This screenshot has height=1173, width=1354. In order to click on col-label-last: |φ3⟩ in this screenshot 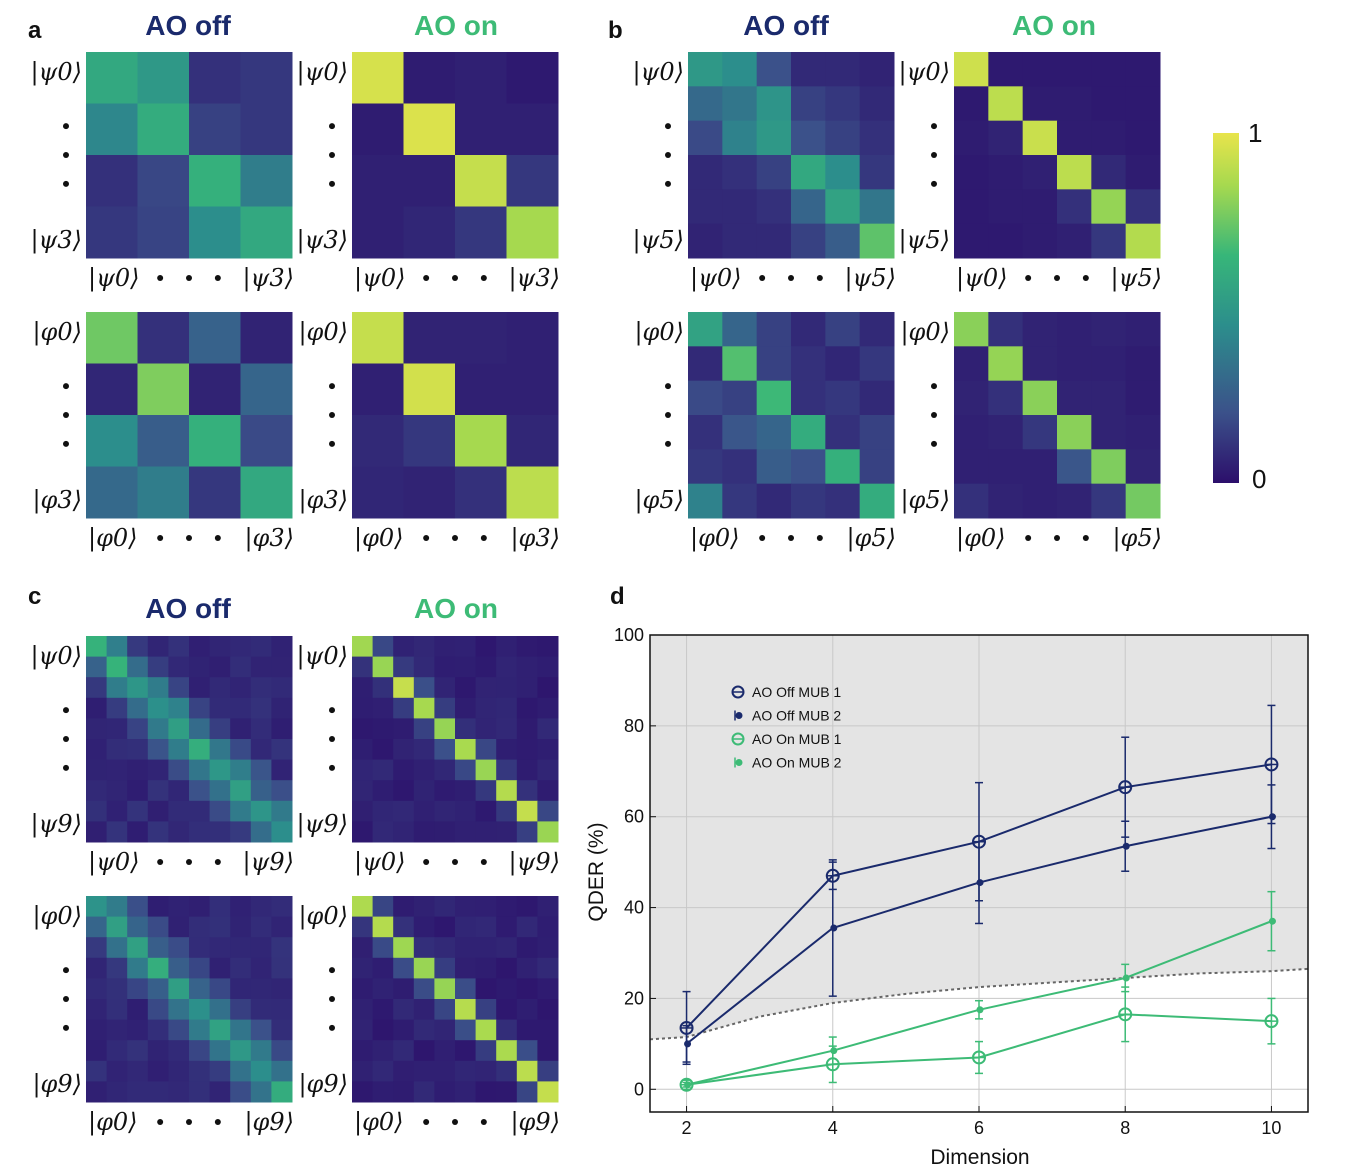, I will do `click(535, 538)`.